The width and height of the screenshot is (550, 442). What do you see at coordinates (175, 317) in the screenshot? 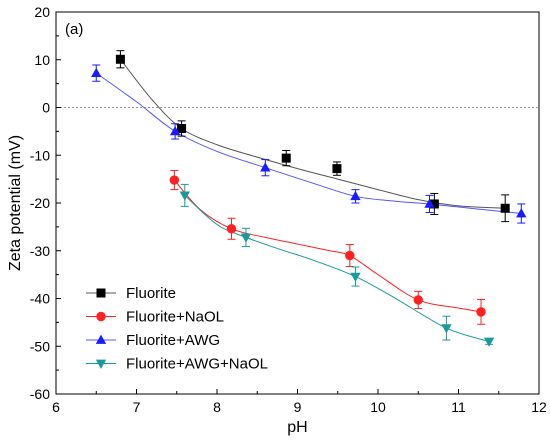
I see `legend-label: Fluorite+NaOL` at bounding box center [175, 317].